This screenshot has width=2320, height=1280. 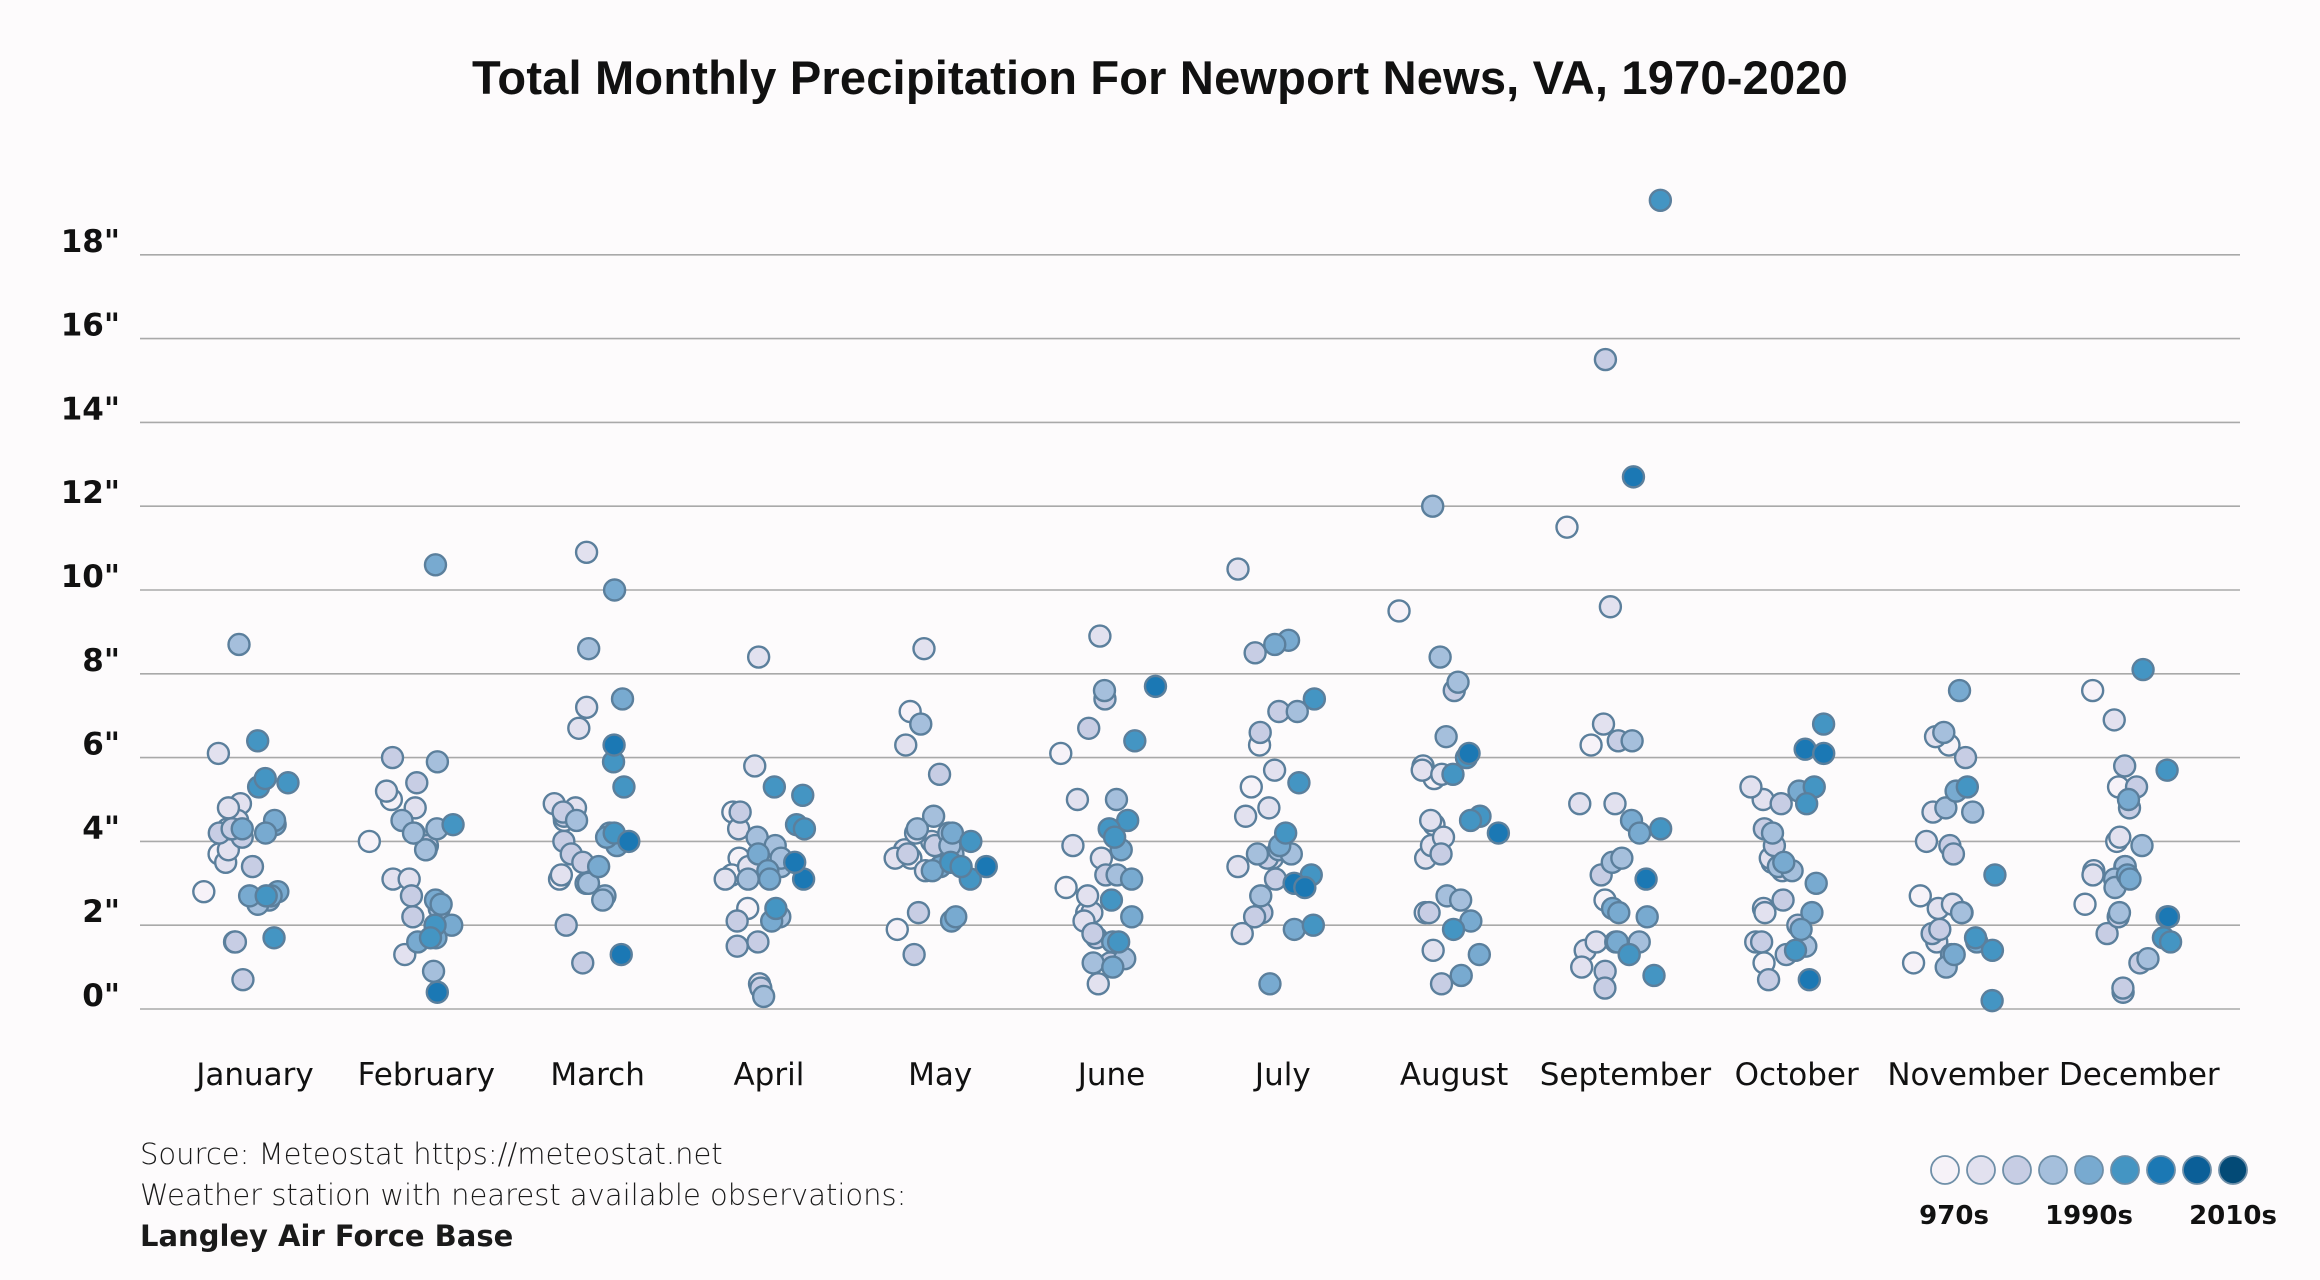 What do you see at coordinates (597, 1075) in the screenshot?
I see `x-tick-label: March` at bounding box center [597, 1075].